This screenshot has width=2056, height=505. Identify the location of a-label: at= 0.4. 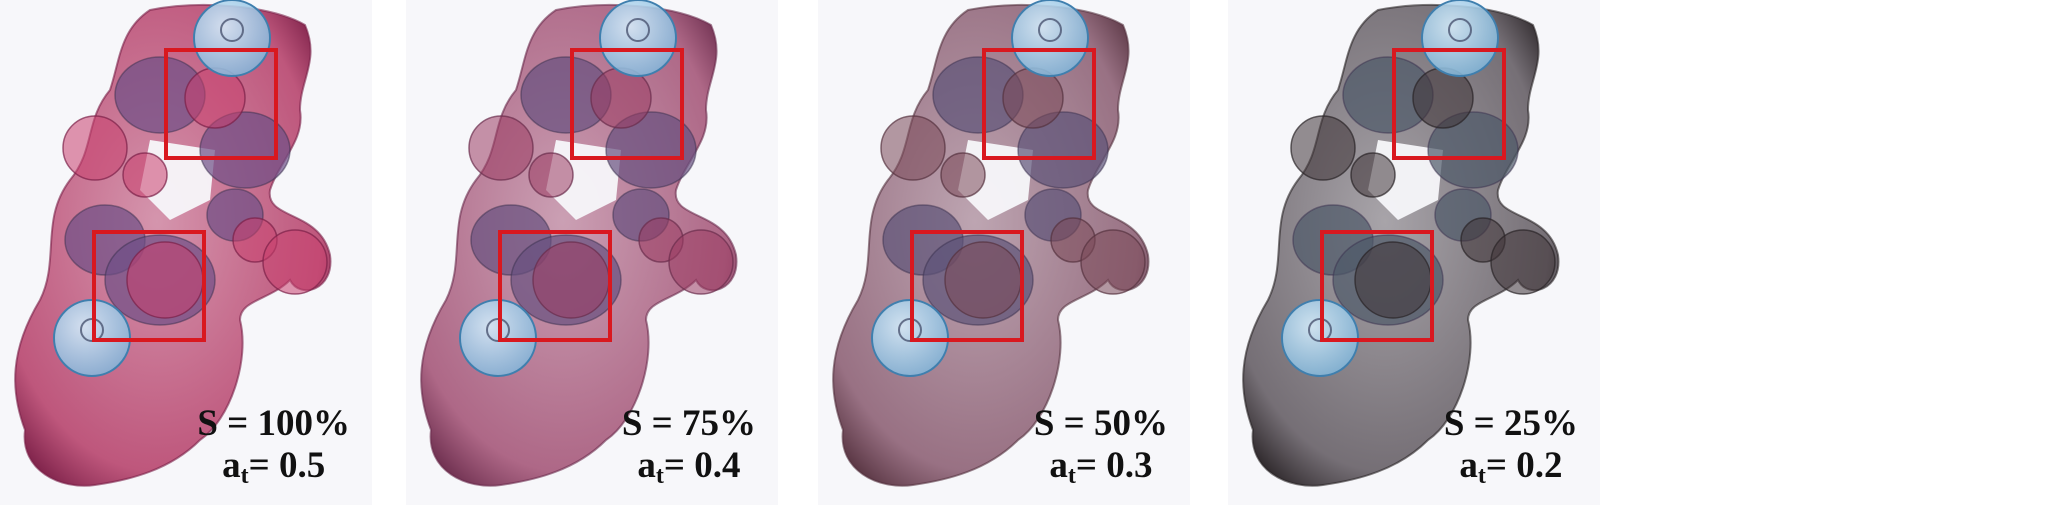
(689, 467).